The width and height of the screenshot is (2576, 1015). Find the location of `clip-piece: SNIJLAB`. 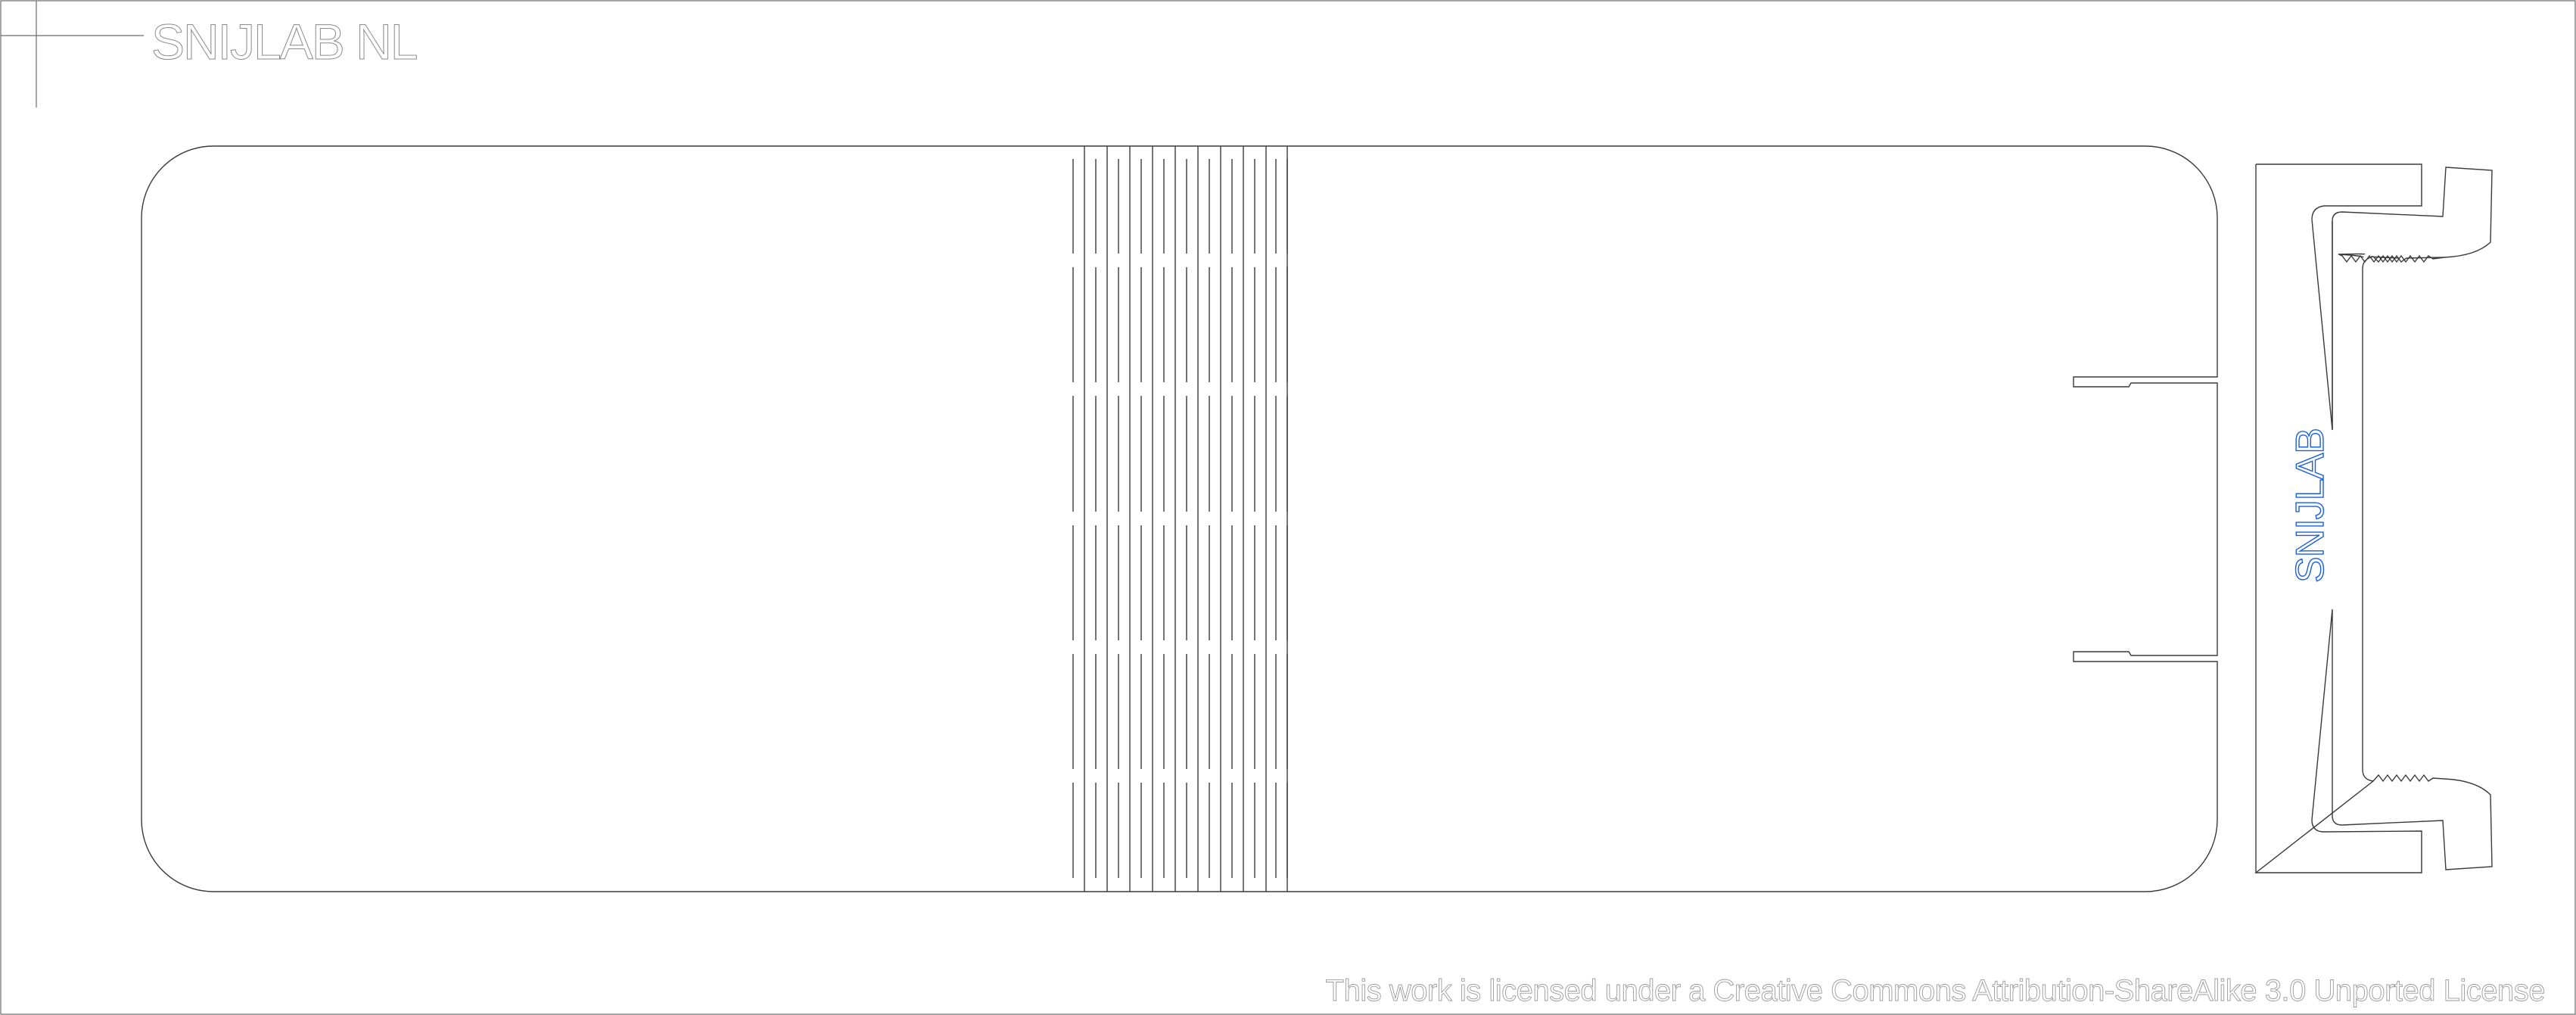

clip-piece: SNIJLAB is located at coordinates (2373, 518).